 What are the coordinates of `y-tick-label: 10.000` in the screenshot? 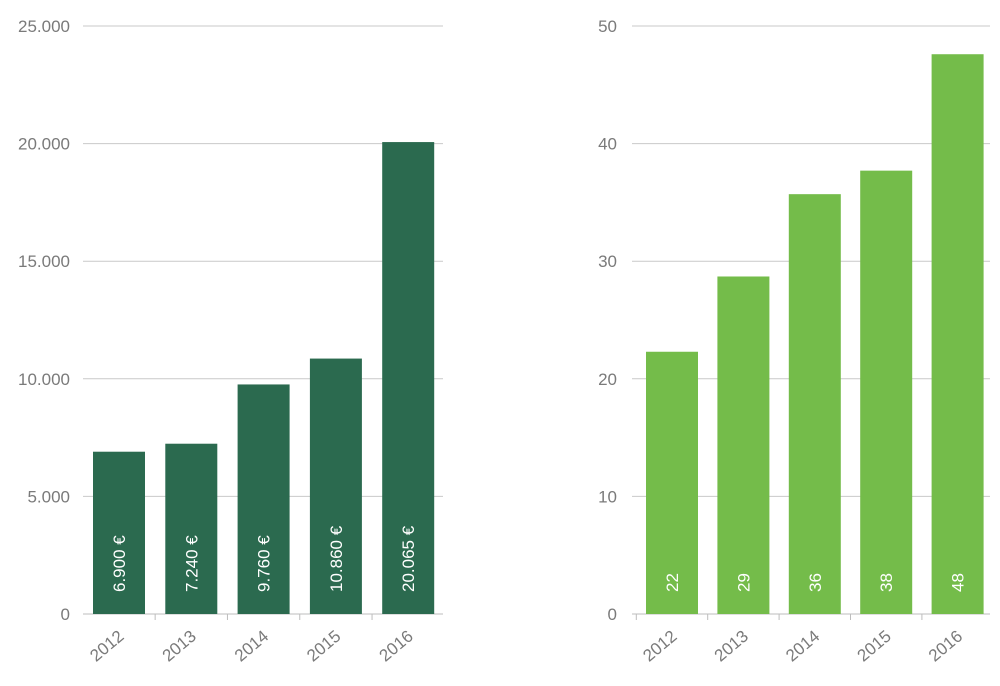 It's located at (44, 379).